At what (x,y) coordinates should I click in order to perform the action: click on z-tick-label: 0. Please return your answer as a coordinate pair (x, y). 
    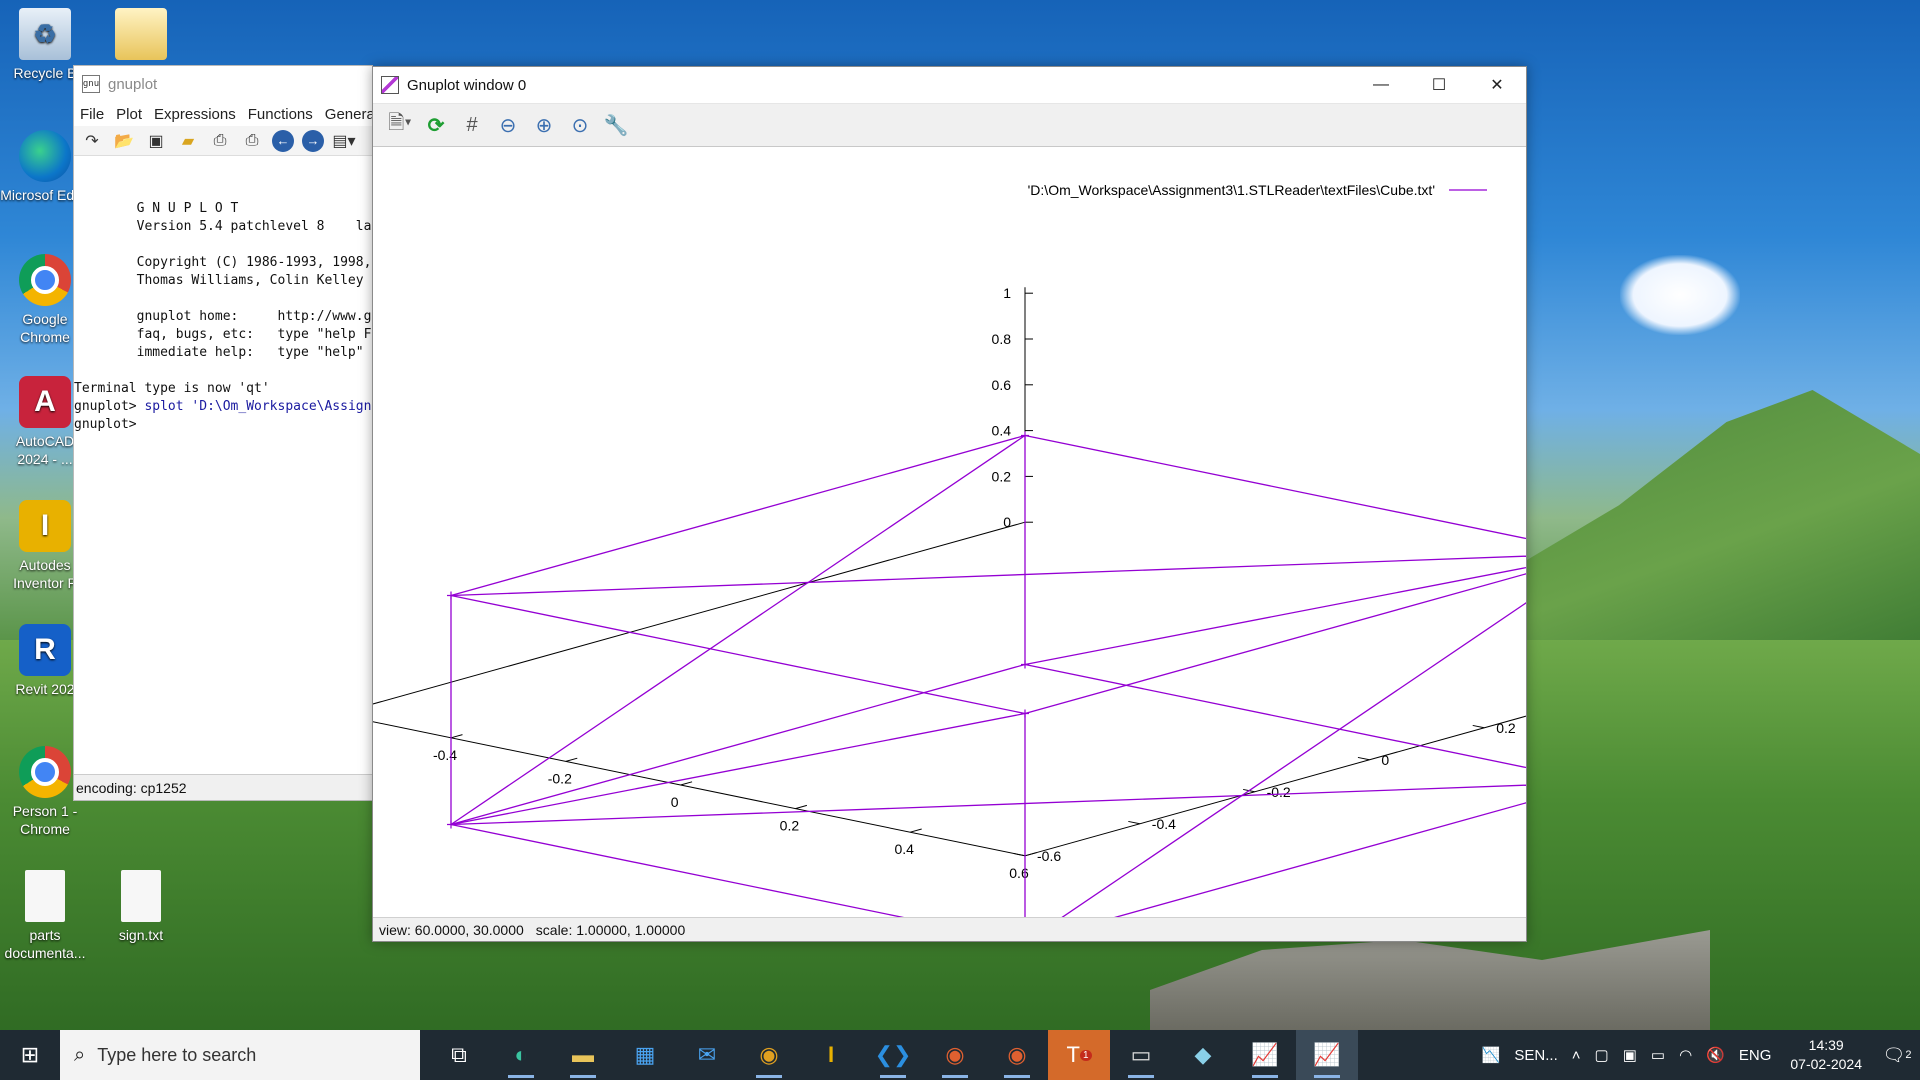
    Looking at the image, I should click on (1007, 522).